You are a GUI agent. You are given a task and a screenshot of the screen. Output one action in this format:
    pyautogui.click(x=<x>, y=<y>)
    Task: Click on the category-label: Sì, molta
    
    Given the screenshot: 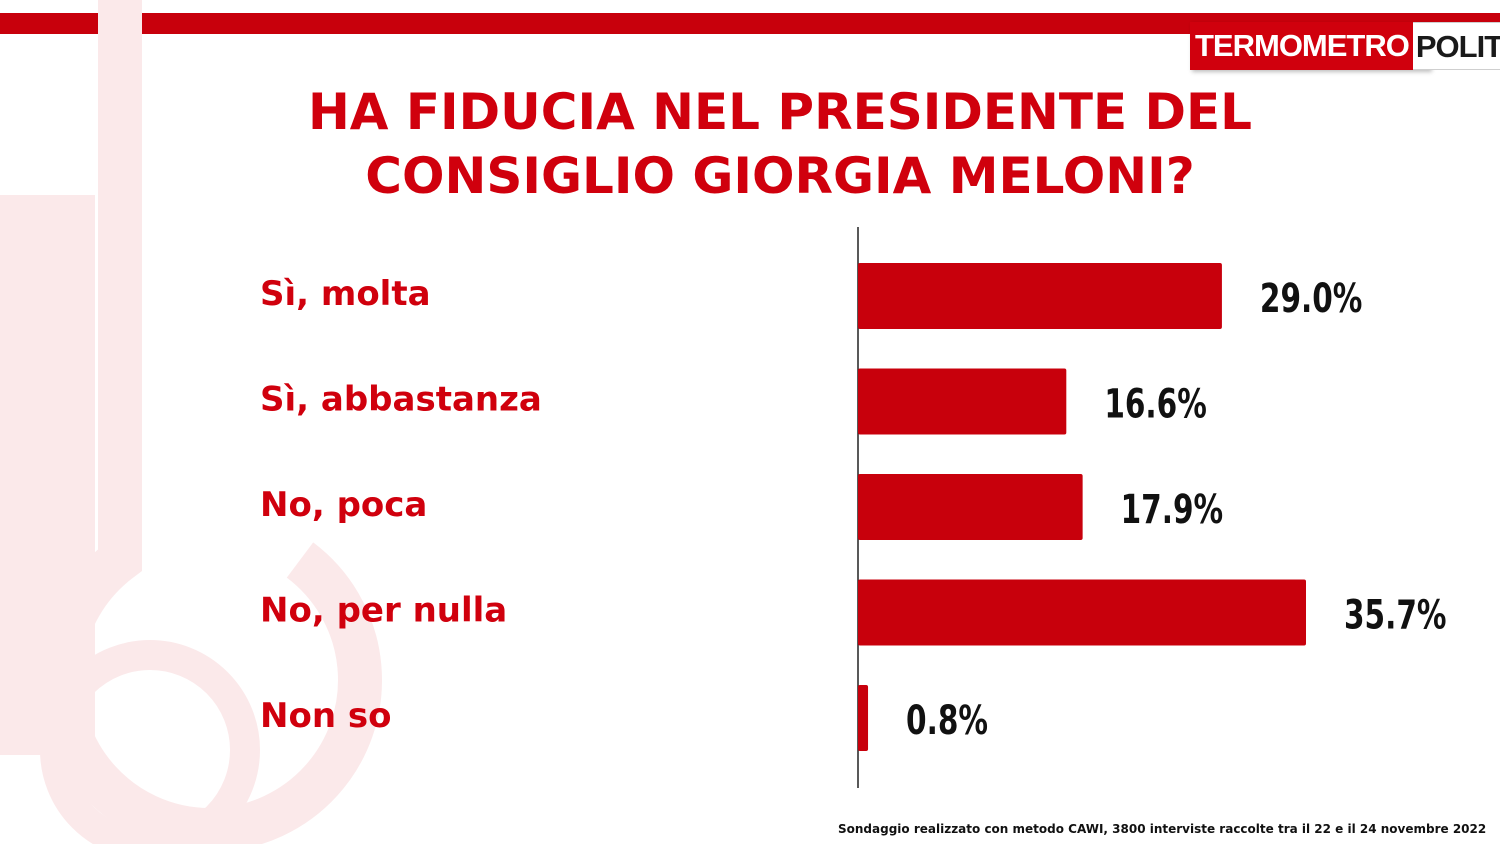 What is the action you would take?
    pyautogui.click(x=345, y=294)
    